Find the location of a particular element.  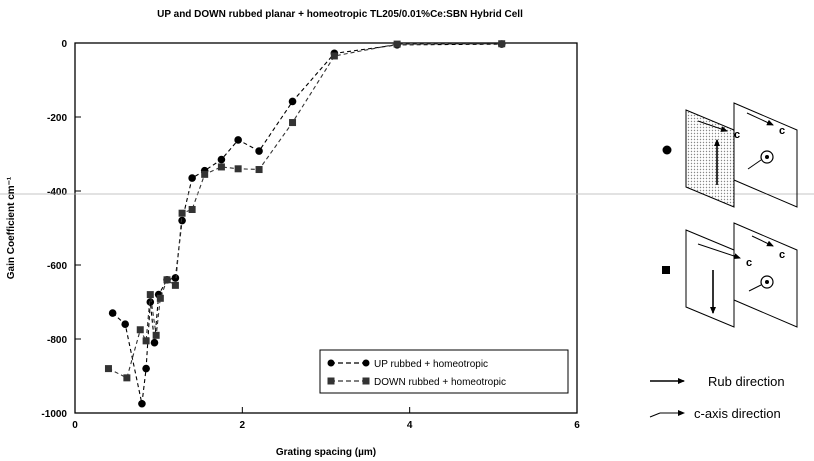

diagram-up-front-plate is located at coordinates (765, 155).